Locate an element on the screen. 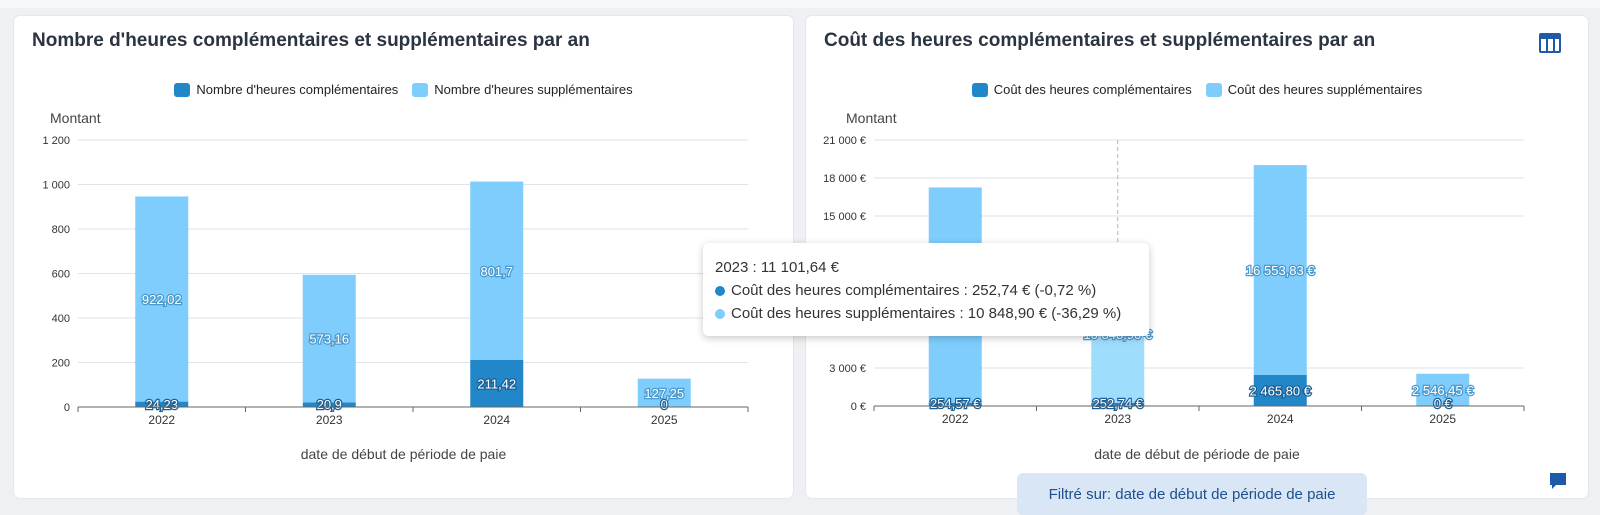 This screenshot has width=1600, height=515. data-label: 24,23 is located at coordinates (161, 404).